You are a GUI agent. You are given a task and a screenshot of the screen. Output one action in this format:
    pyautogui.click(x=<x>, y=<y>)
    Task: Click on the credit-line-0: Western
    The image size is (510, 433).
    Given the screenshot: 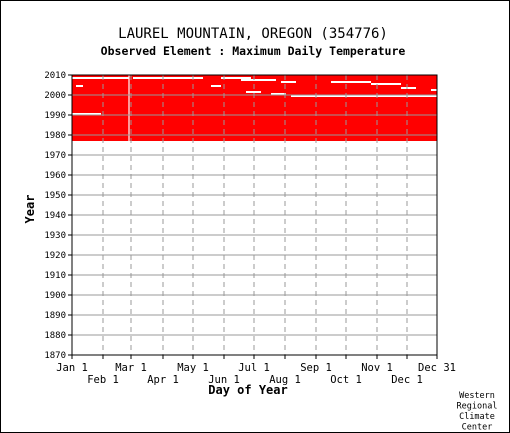 What is the action you would take?
    pyautogui.click(x=477, y=396)
    